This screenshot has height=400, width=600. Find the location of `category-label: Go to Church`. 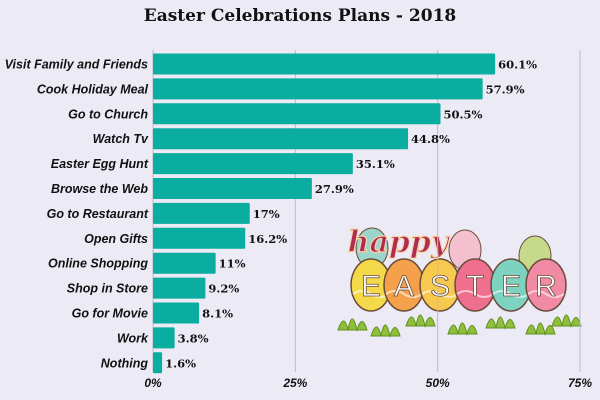

category-label: Go to Church is located at coordinates (108, 114).